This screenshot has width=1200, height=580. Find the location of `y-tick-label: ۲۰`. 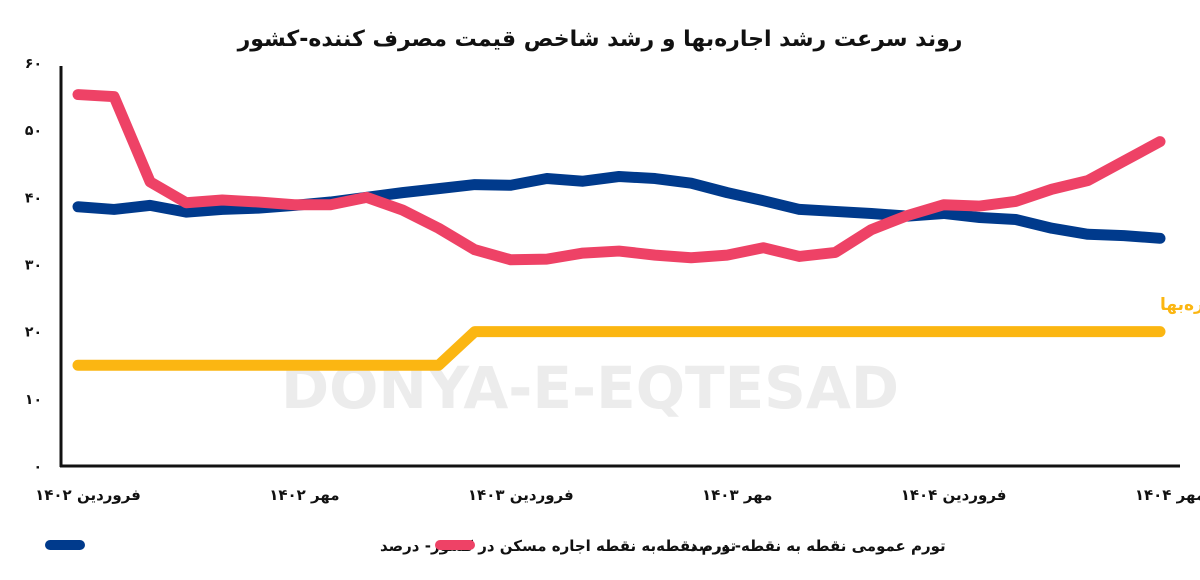

y-tick-label: ۲۰ is located at coordinates (33, 333).